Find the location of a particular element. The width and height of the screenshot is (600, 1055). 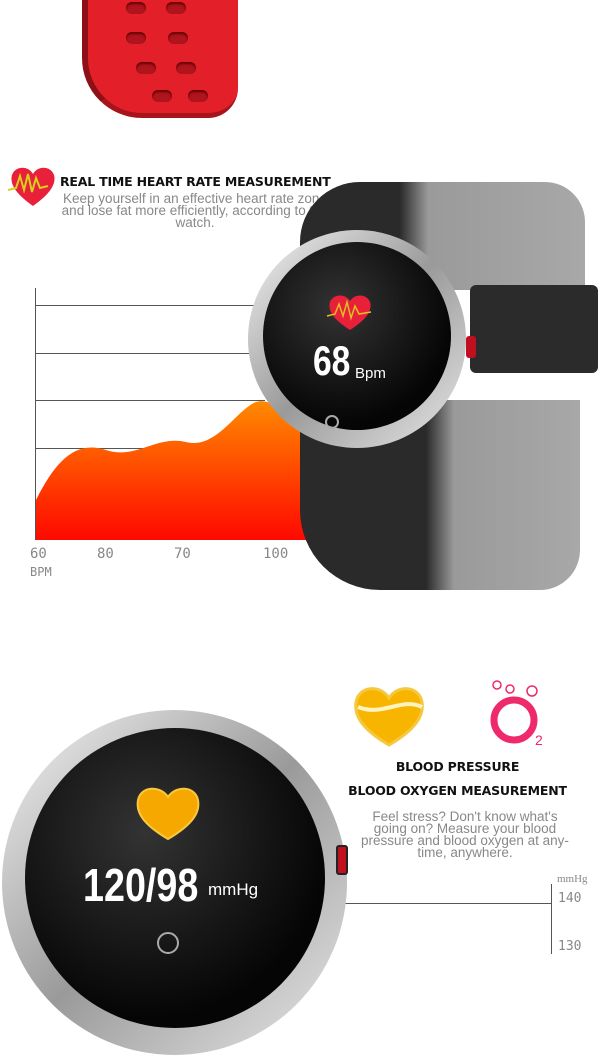

tick-label: 60 is located at coordinates (38, 554).